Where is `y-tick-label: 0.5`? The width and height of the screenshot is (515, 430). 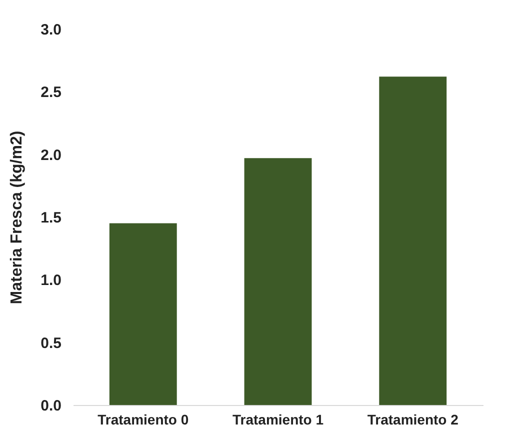 y-tick-label: 0.5 is located at coordinates (51, 343).